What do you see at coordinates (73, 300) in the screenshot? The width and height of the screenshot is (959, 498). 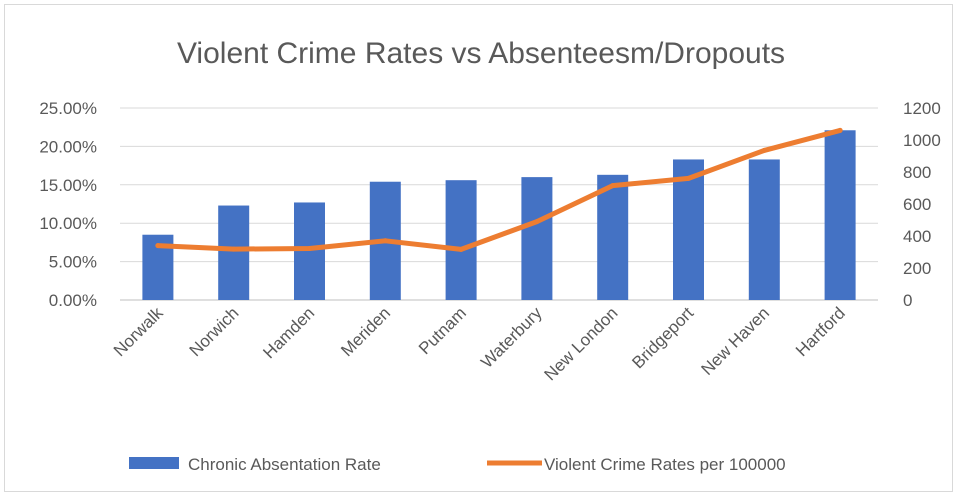 I see `left-tick-label: 0.00%` at bounding box center [73, 300].